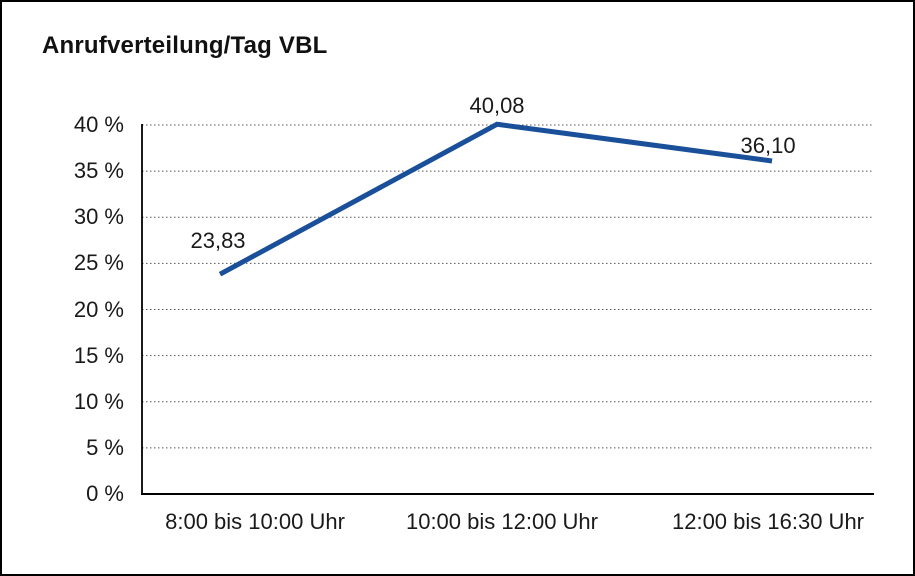  Describe the element at coordinates (501, 521) in the screenshot. I see `x-tick-label: 10:00 bis 12:00 Uhr` at that location.